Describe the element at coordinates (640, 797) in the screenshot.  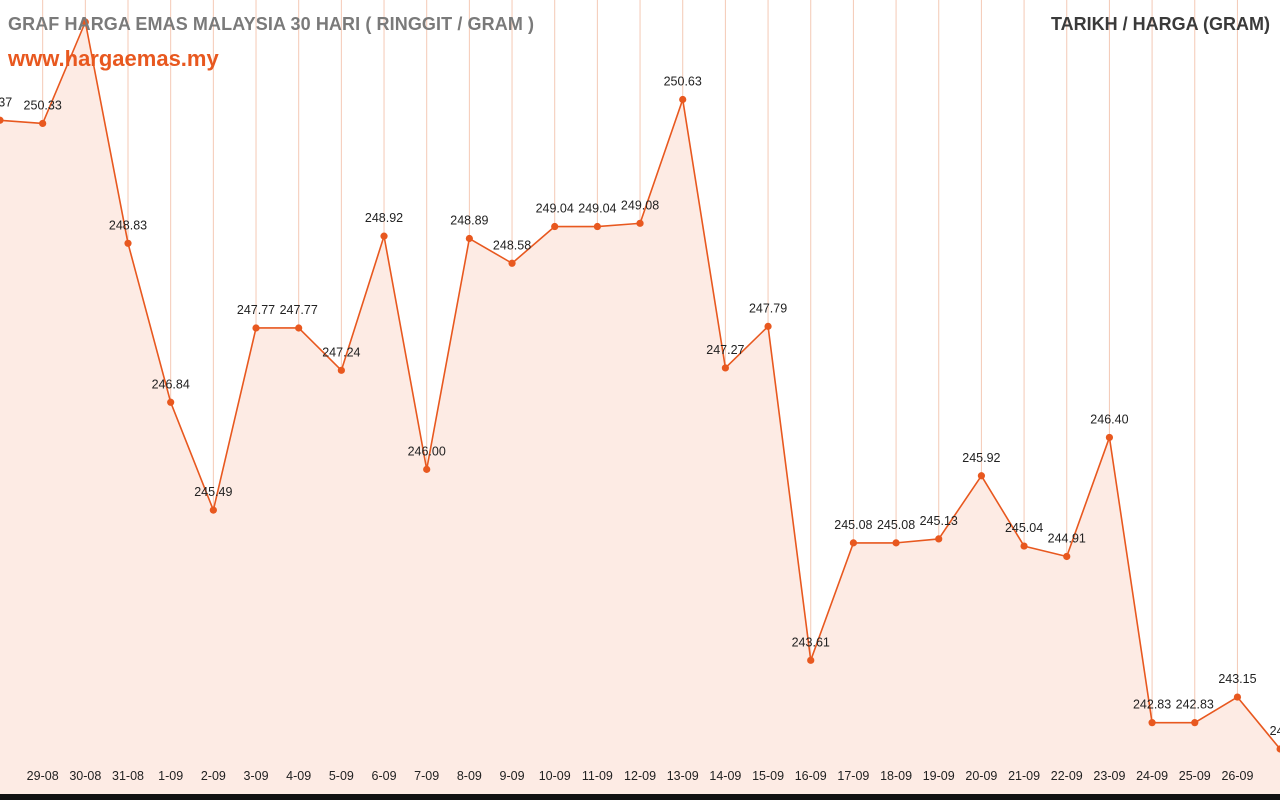
I see `bottom-edge` at that location.